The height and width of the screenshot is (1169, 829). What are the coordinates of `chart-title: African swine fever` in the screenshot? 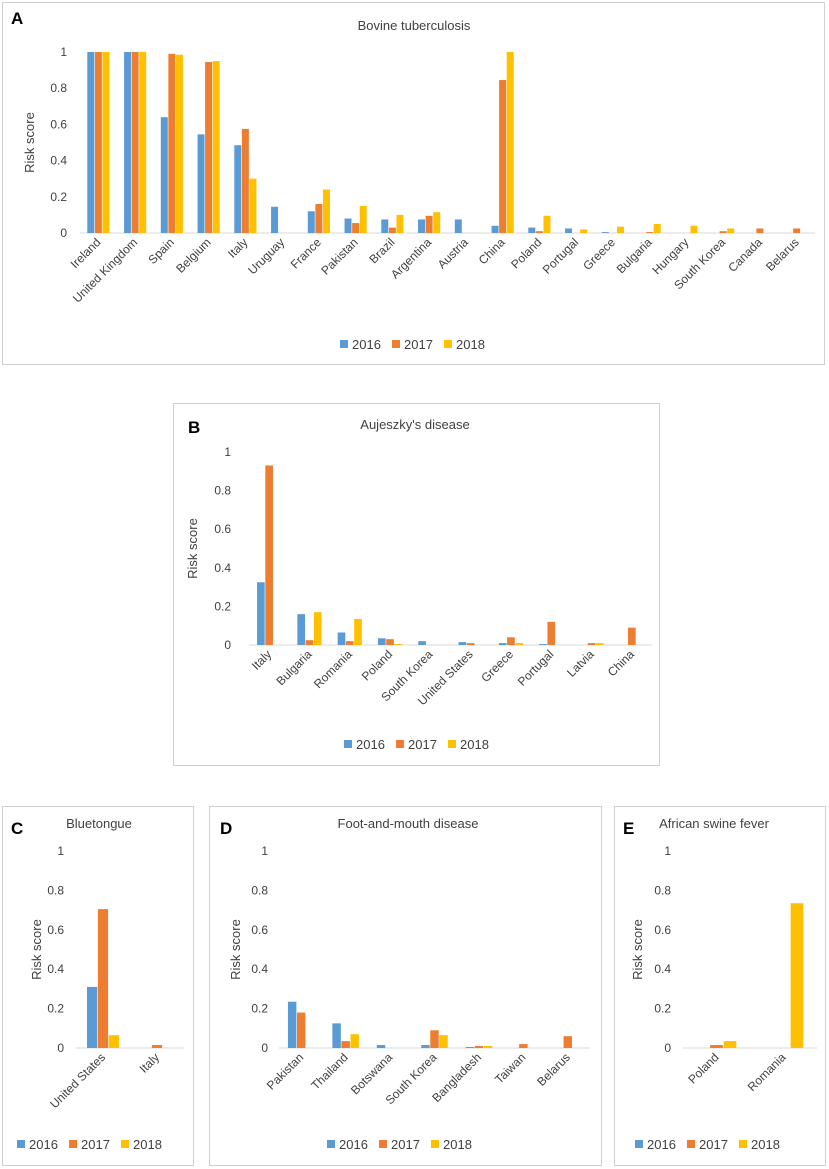 It's located at (714, 823).